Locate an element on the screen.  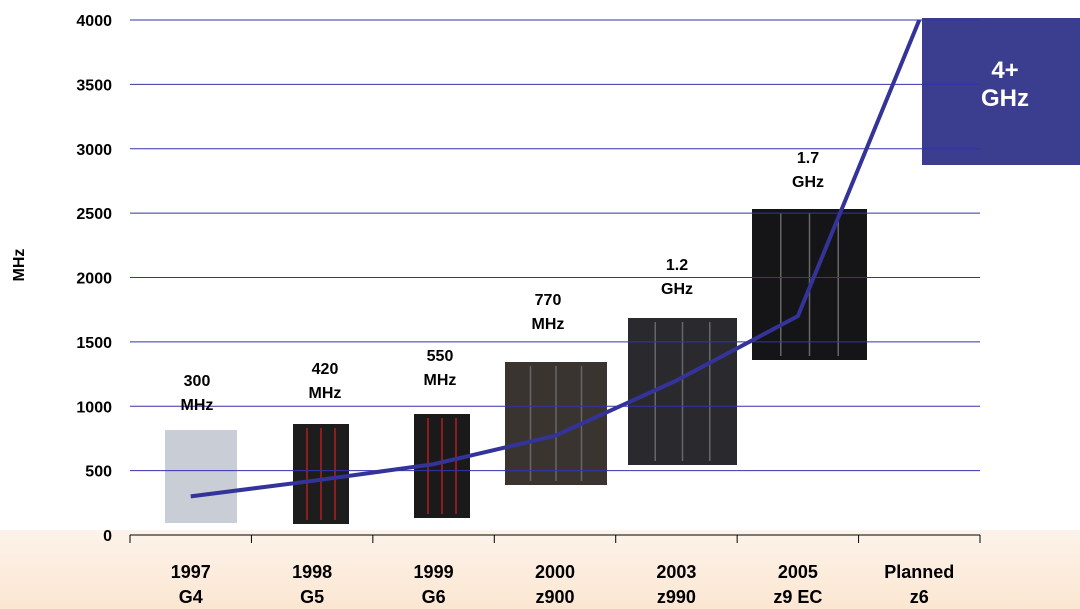
y-tick-label: 3000 is located at coordinates (94, 150).